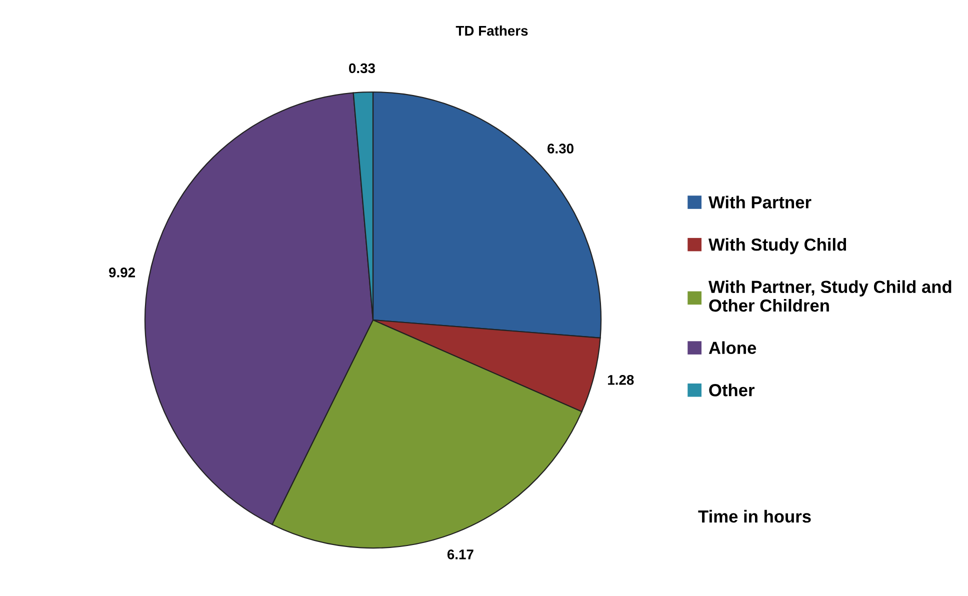 This screenshot has width=968, height=596. What do you see at coordinates (122, 273) in the screenshot?
I see `data-label: 9.92` at bounding box center [122, 273].